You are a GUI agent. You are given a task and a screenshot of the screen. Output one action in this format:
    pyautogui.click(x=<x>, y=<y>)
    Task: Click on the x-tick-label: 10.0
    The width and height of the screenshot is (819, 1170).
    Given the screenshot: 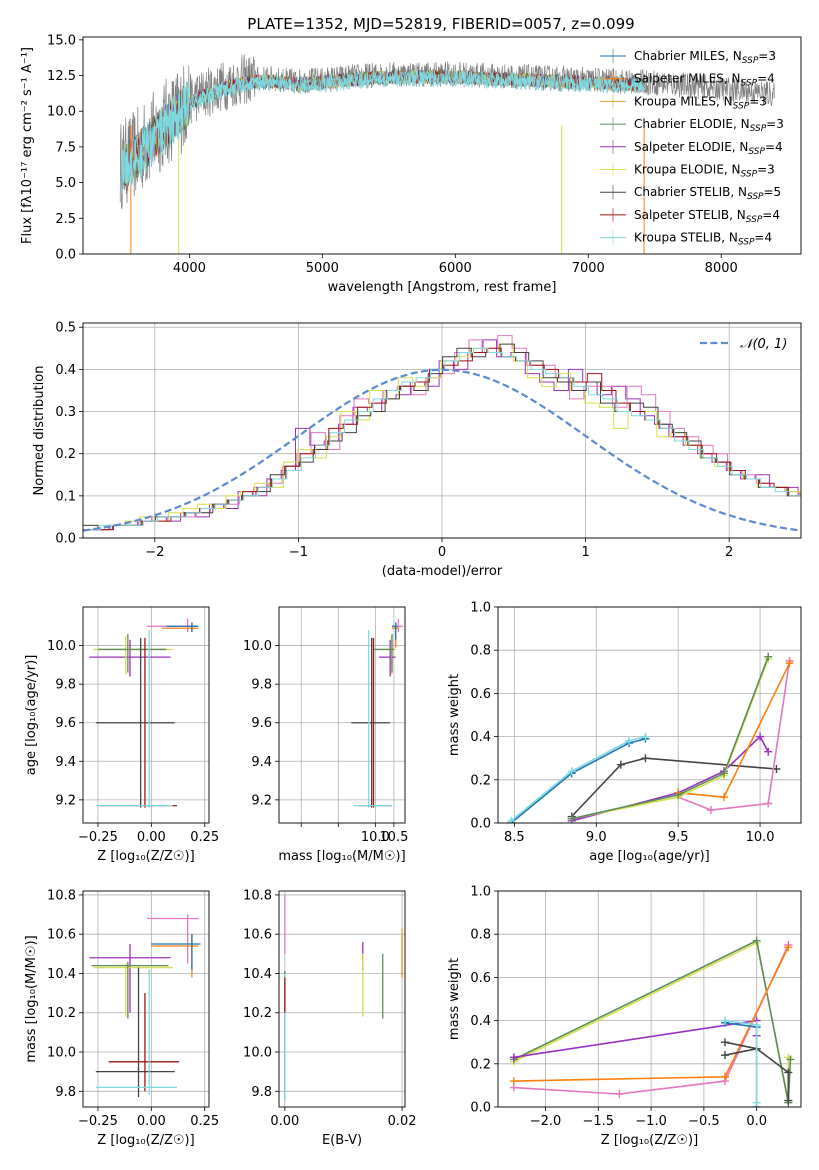 What is the action you would take?
    pyautogui.click(x=375, y=837)
    